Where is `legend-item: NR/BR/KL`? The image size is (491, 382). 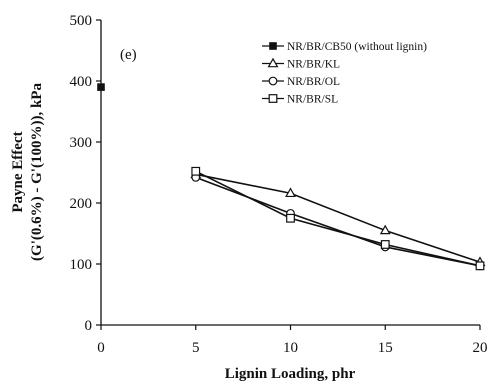
legend-item: NR/BR/KL is located at coordinates (301, 64).